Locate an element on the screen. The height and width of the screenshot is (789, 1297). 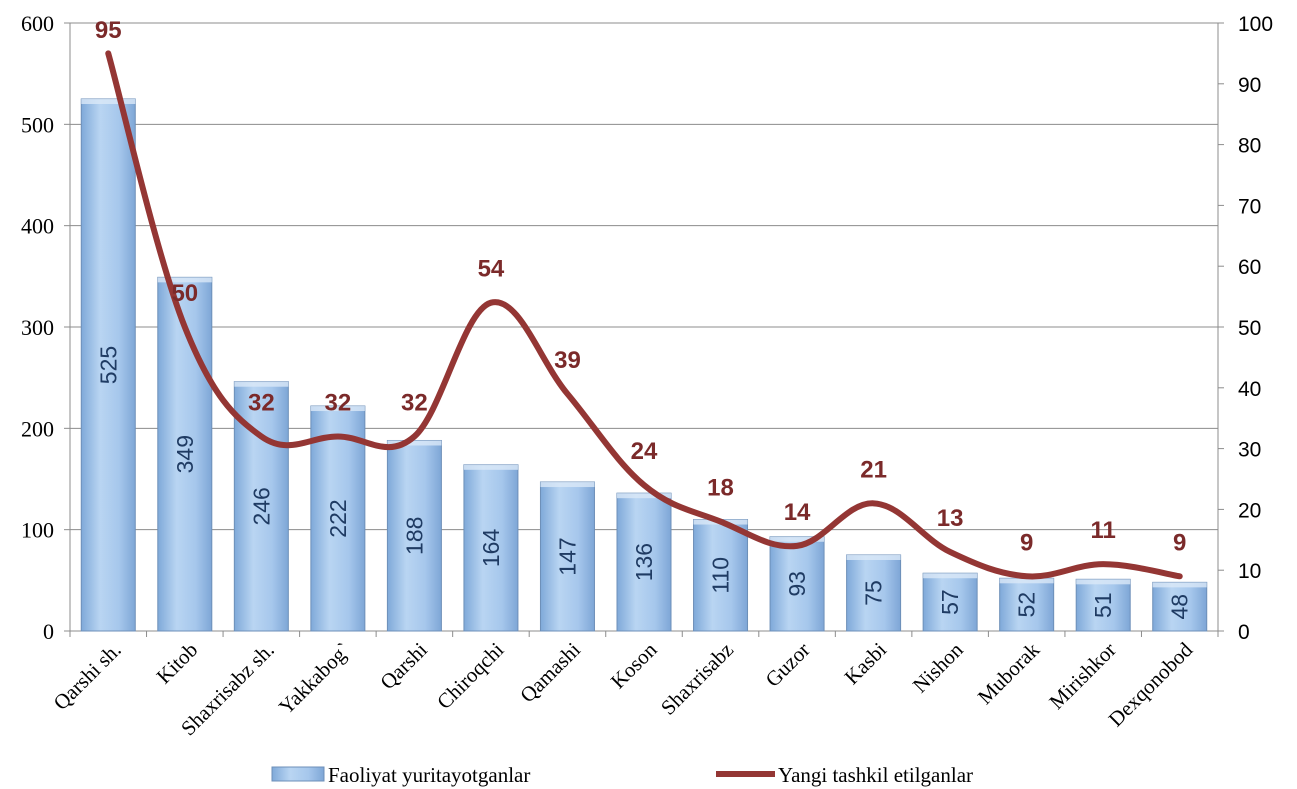
right-tick-label: 30 is located at coordinates (1249, 450).